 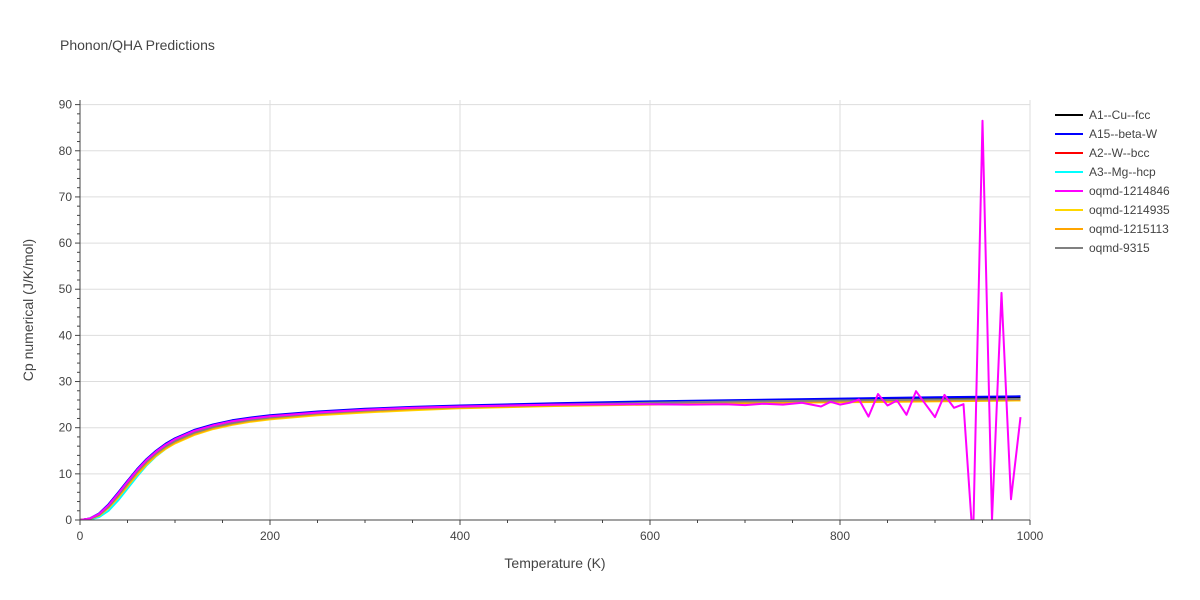 I want to click on x-tick-label: 1000, so click(x=1030, y=536).